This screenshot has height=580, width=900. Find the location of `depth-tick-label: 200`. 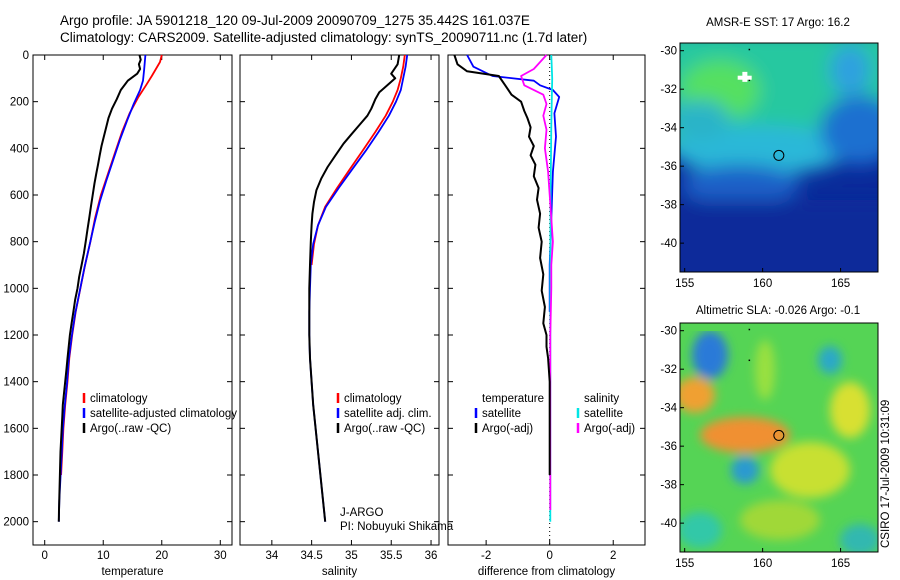

depth-tick-label: 200 is located at coordinates (19, 103).